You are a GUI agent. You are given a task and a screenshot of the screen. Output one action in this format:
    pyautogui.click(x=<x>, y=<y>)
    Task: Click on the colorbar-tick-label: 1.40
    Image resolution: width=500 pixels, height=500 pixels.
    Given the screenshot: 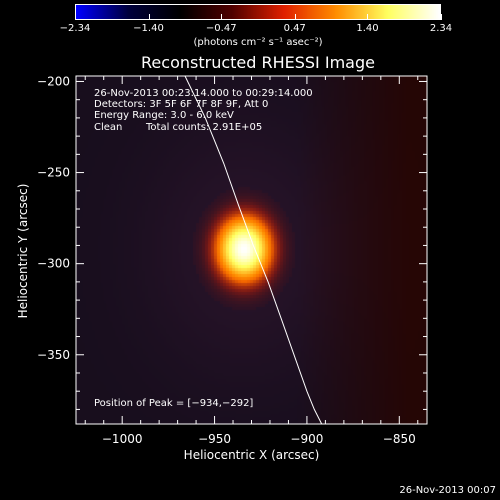 What is the action you would take?
    pyautogui.click(x=367, y=28)
    